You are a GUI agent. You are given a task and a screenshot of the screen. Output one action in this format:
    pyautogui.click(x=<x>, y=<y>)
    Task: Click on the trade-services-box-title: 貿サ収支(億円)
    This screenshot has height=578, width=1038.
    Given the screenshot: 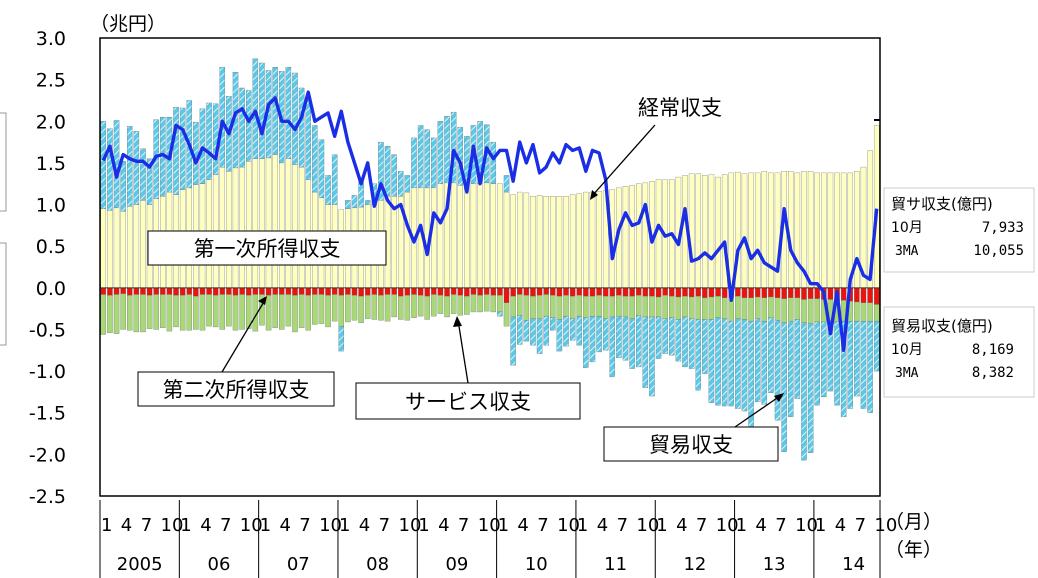 What is the action you would take?
    pyautogui.click(x=942, y=204)
    